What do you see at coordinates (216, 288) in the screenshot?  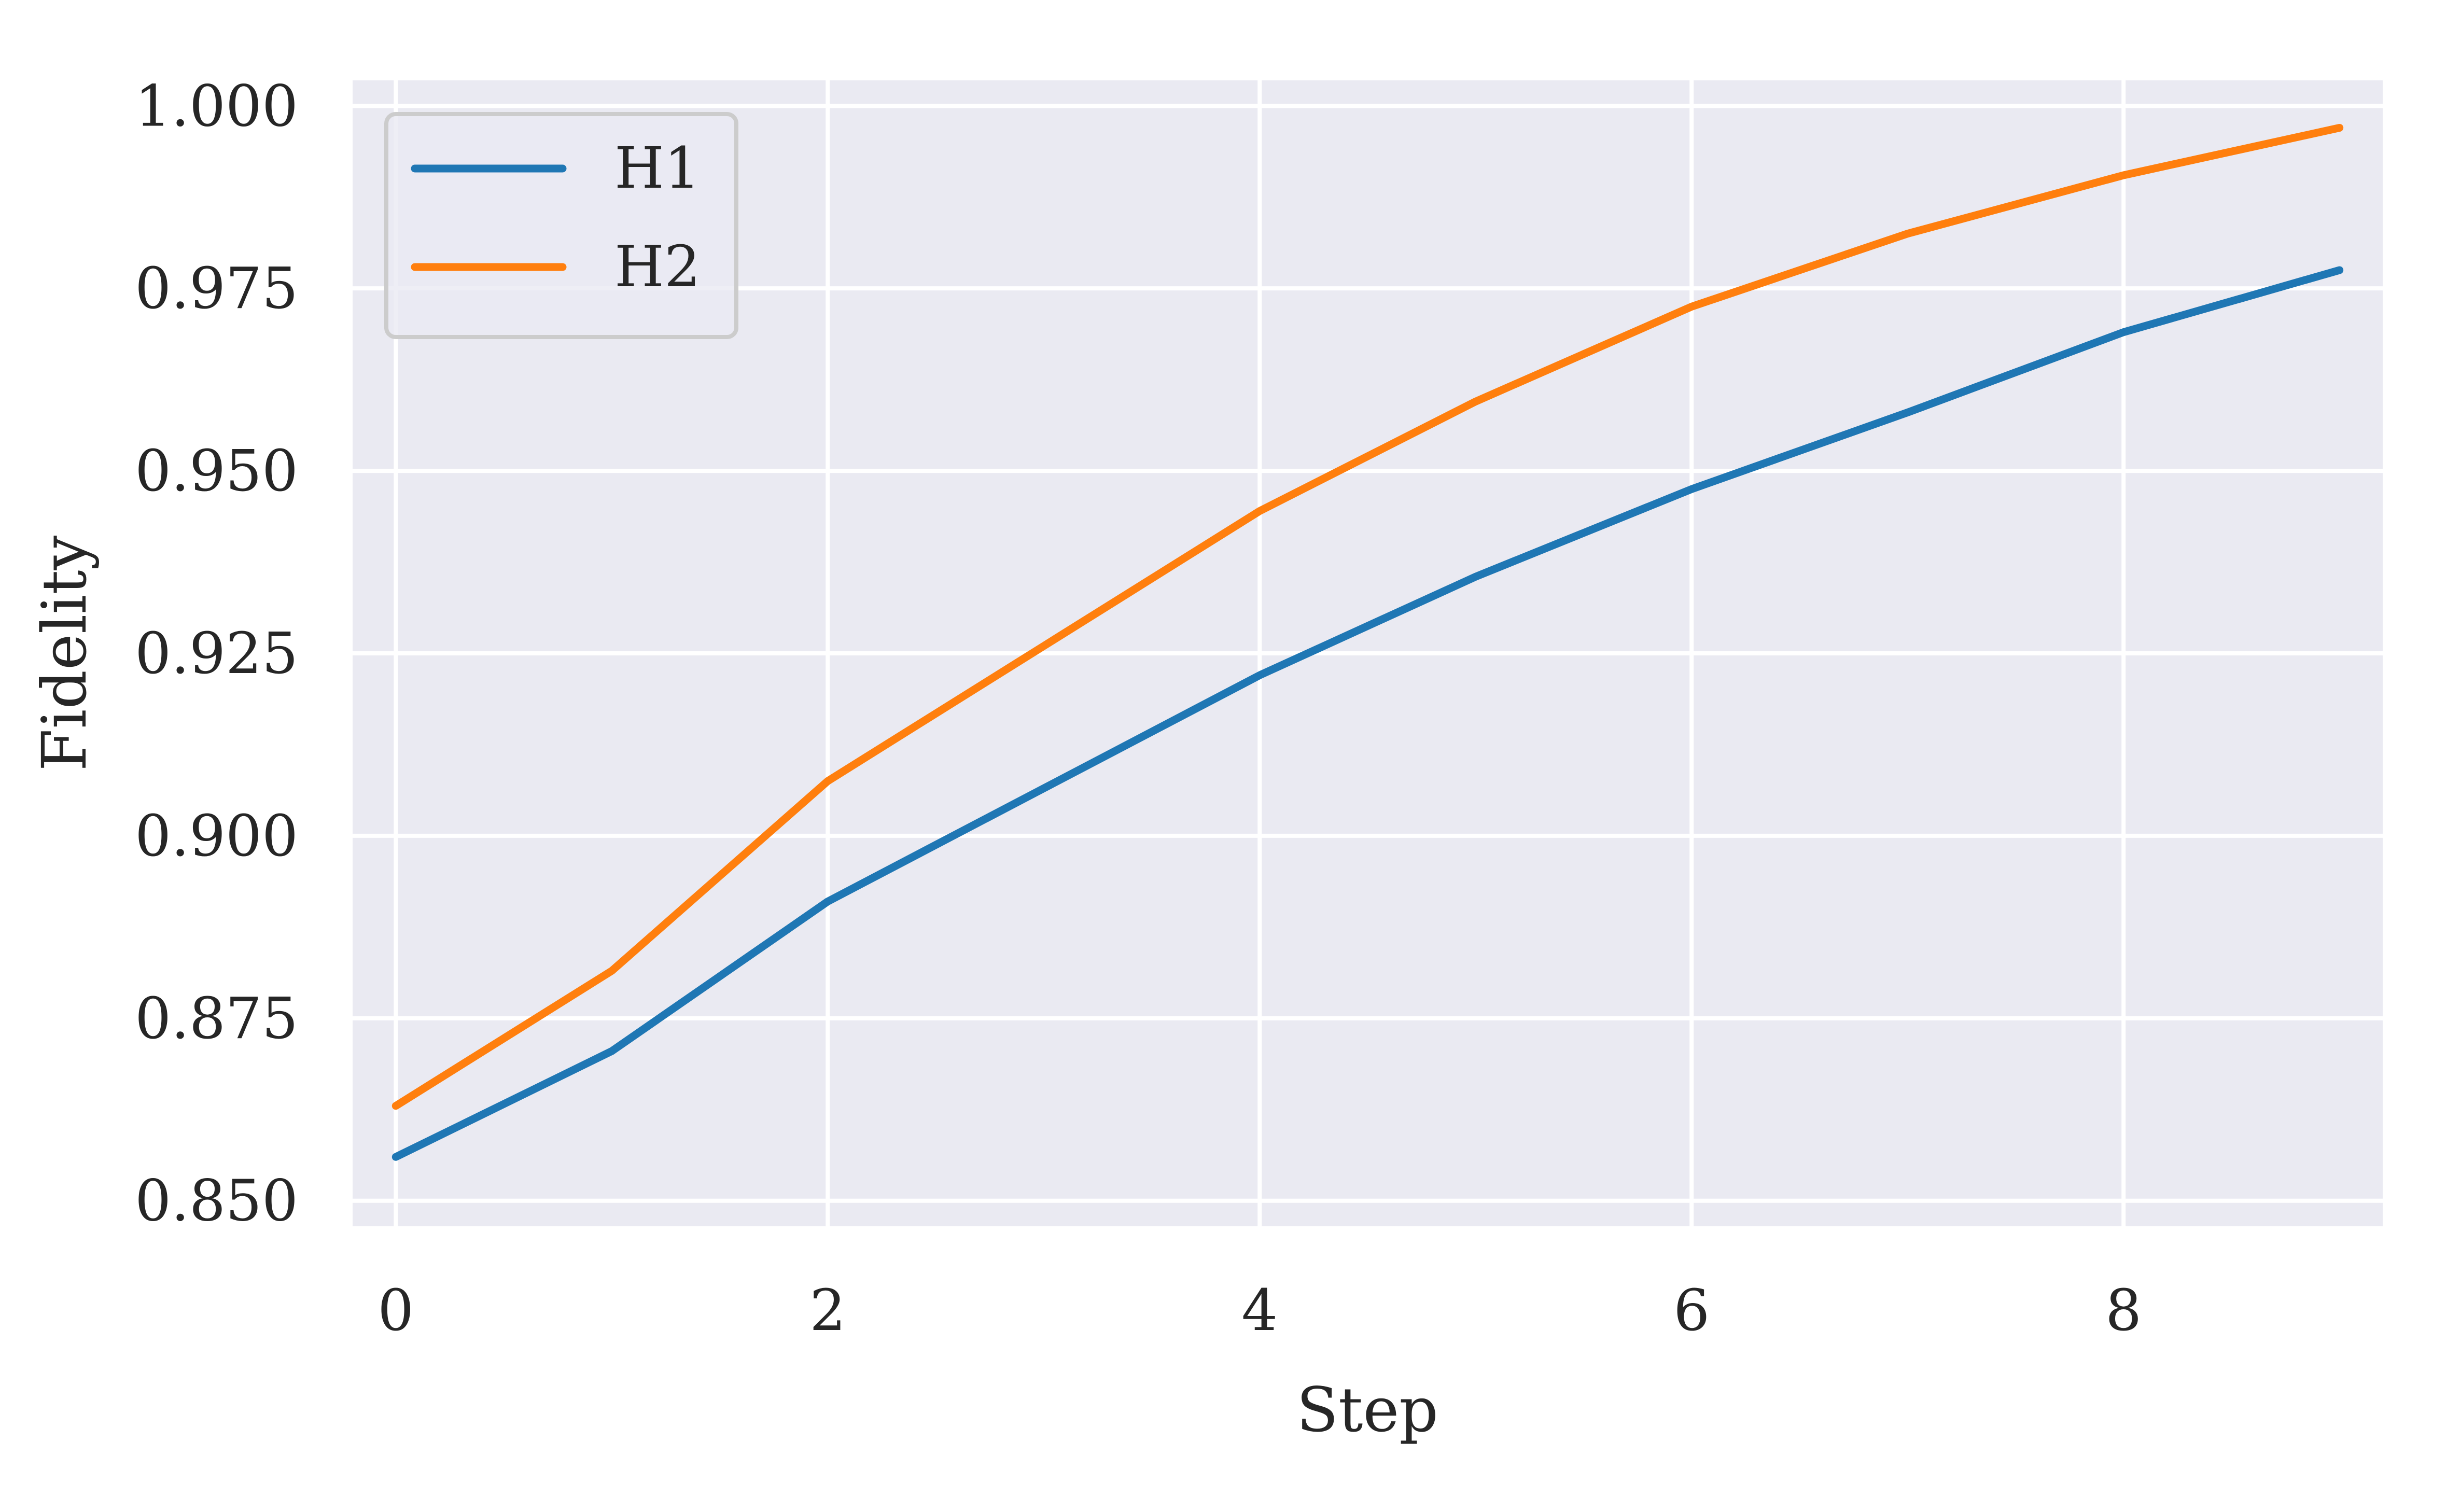 I see `y-tick-label-5: 0.975` at bounding box center [216, 288].